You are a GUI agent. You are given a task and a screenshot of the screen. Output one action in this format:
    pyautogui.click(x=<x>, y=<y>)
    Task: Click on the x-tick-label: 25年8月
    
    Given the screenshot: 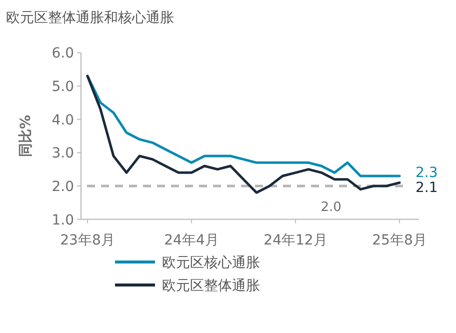 What is the action you would take?
    pyautogui.click(x=399, y=240)
    